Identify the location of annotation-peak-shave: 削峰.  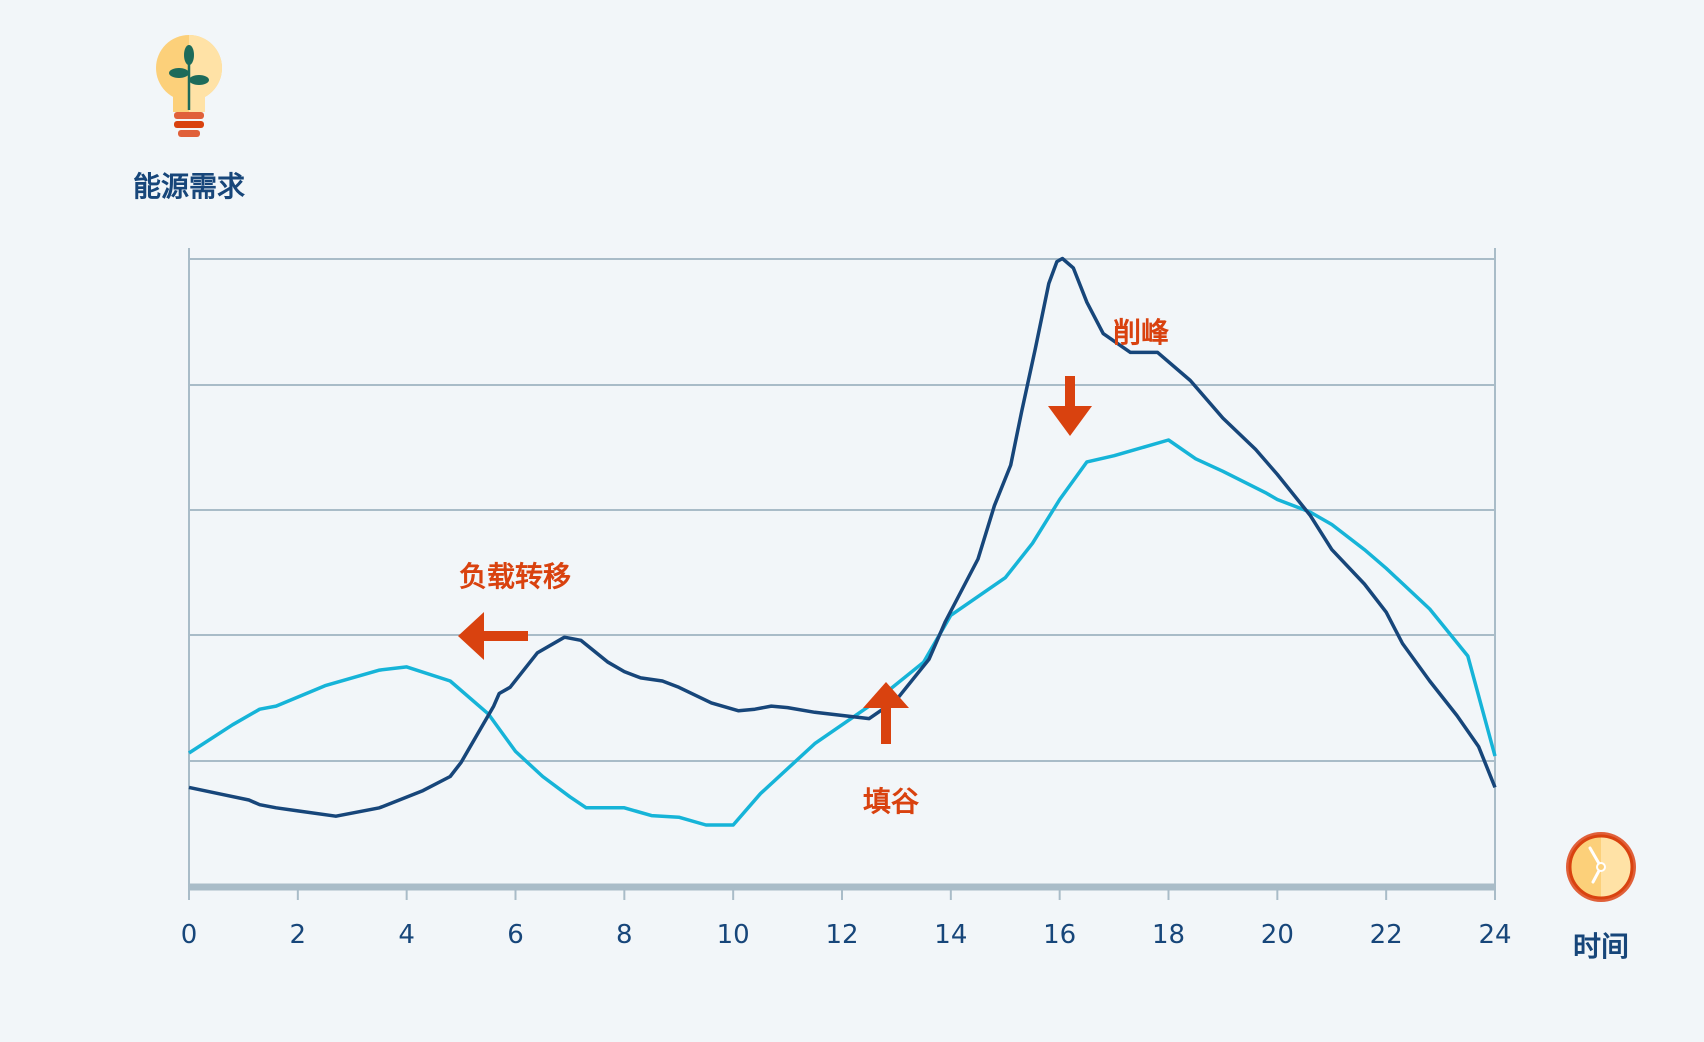
(1108, 376).